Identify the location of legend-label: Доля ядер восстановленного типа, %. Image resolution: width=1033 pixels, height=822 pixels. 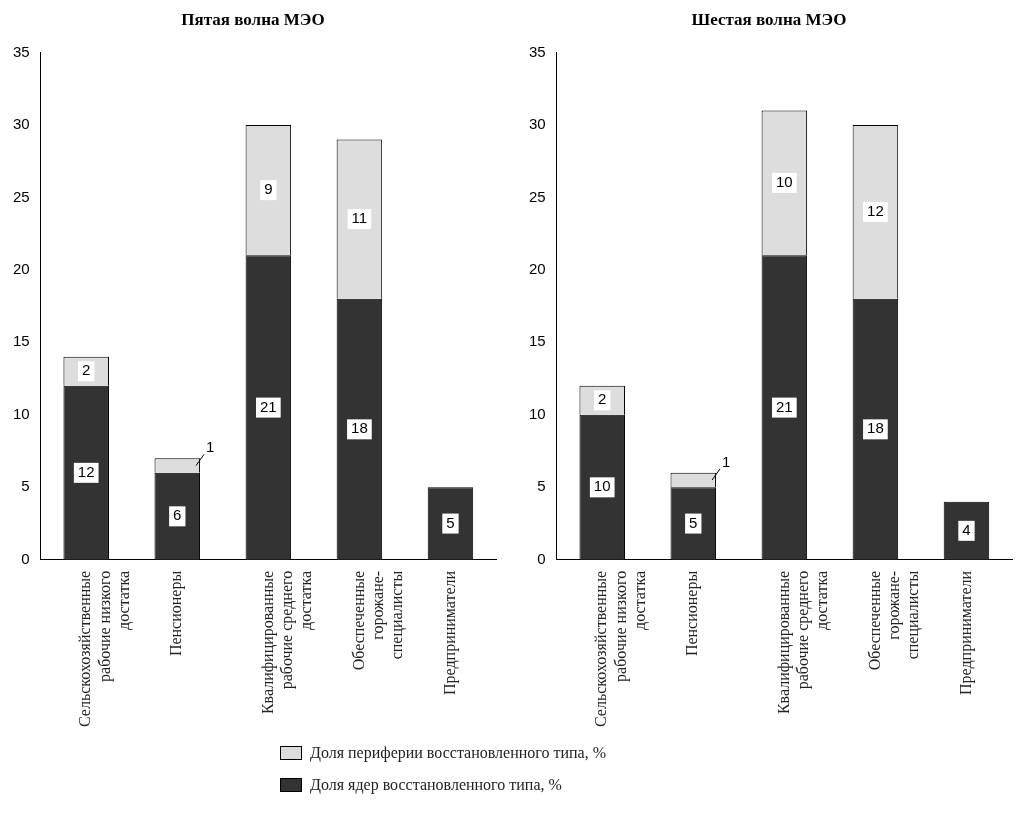
(436, 785).